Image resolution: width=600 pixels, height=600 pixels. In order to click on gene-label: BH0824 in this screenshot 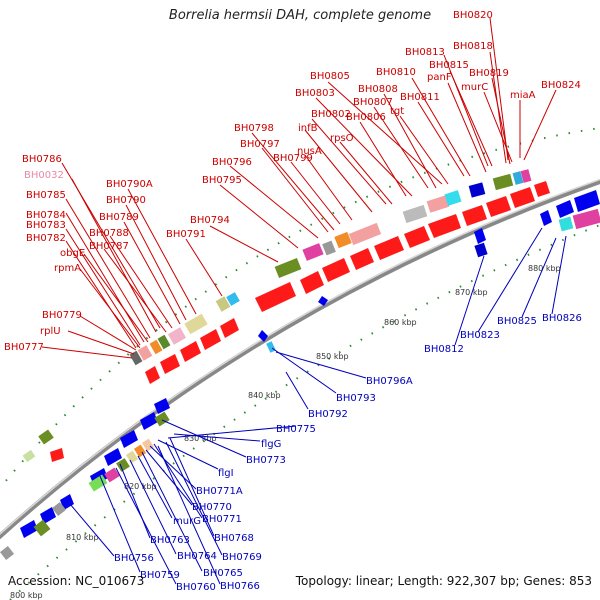, I will do `click(561, 85)`.